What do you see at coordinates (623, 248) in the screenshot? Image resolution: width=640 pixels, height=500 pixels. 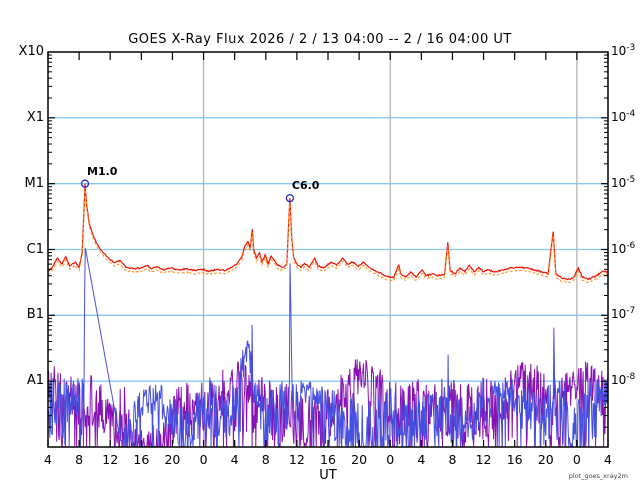 I see `flux-power-label: 10-6` at bounding box center [623, 248].